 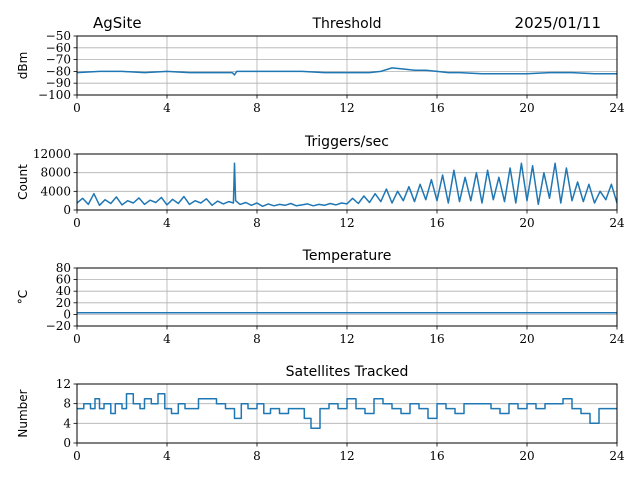 I want to click on temperature-xtick-label: 24, so click(x=617, y=339).